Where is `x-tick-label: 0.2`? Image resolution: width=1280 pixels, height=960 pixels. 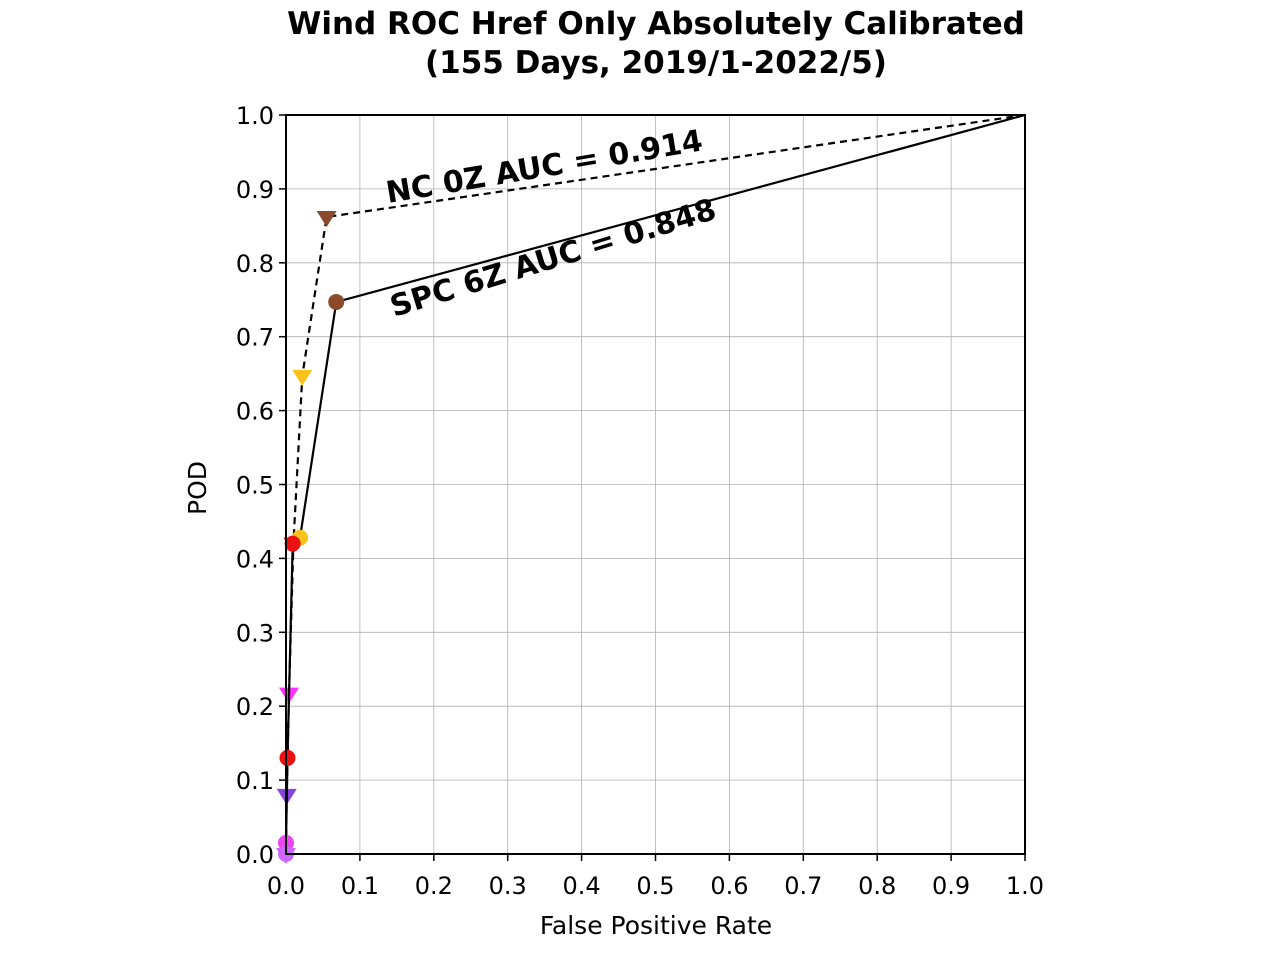 x-tick-label: 0.2 is located at coordinates (434, 886).